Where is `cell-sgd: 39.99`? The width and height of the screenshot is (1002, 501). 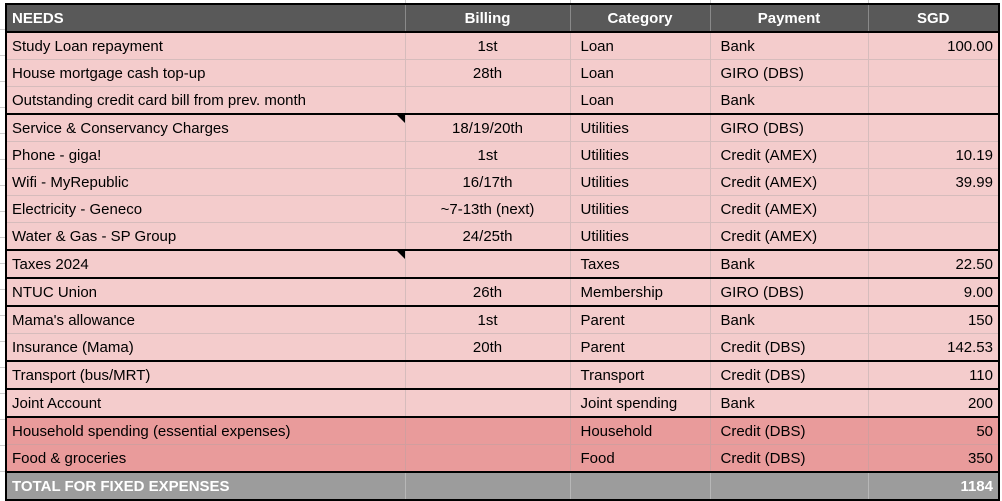
cell-sgd: 39.99 is located at coordinates (933, 182).